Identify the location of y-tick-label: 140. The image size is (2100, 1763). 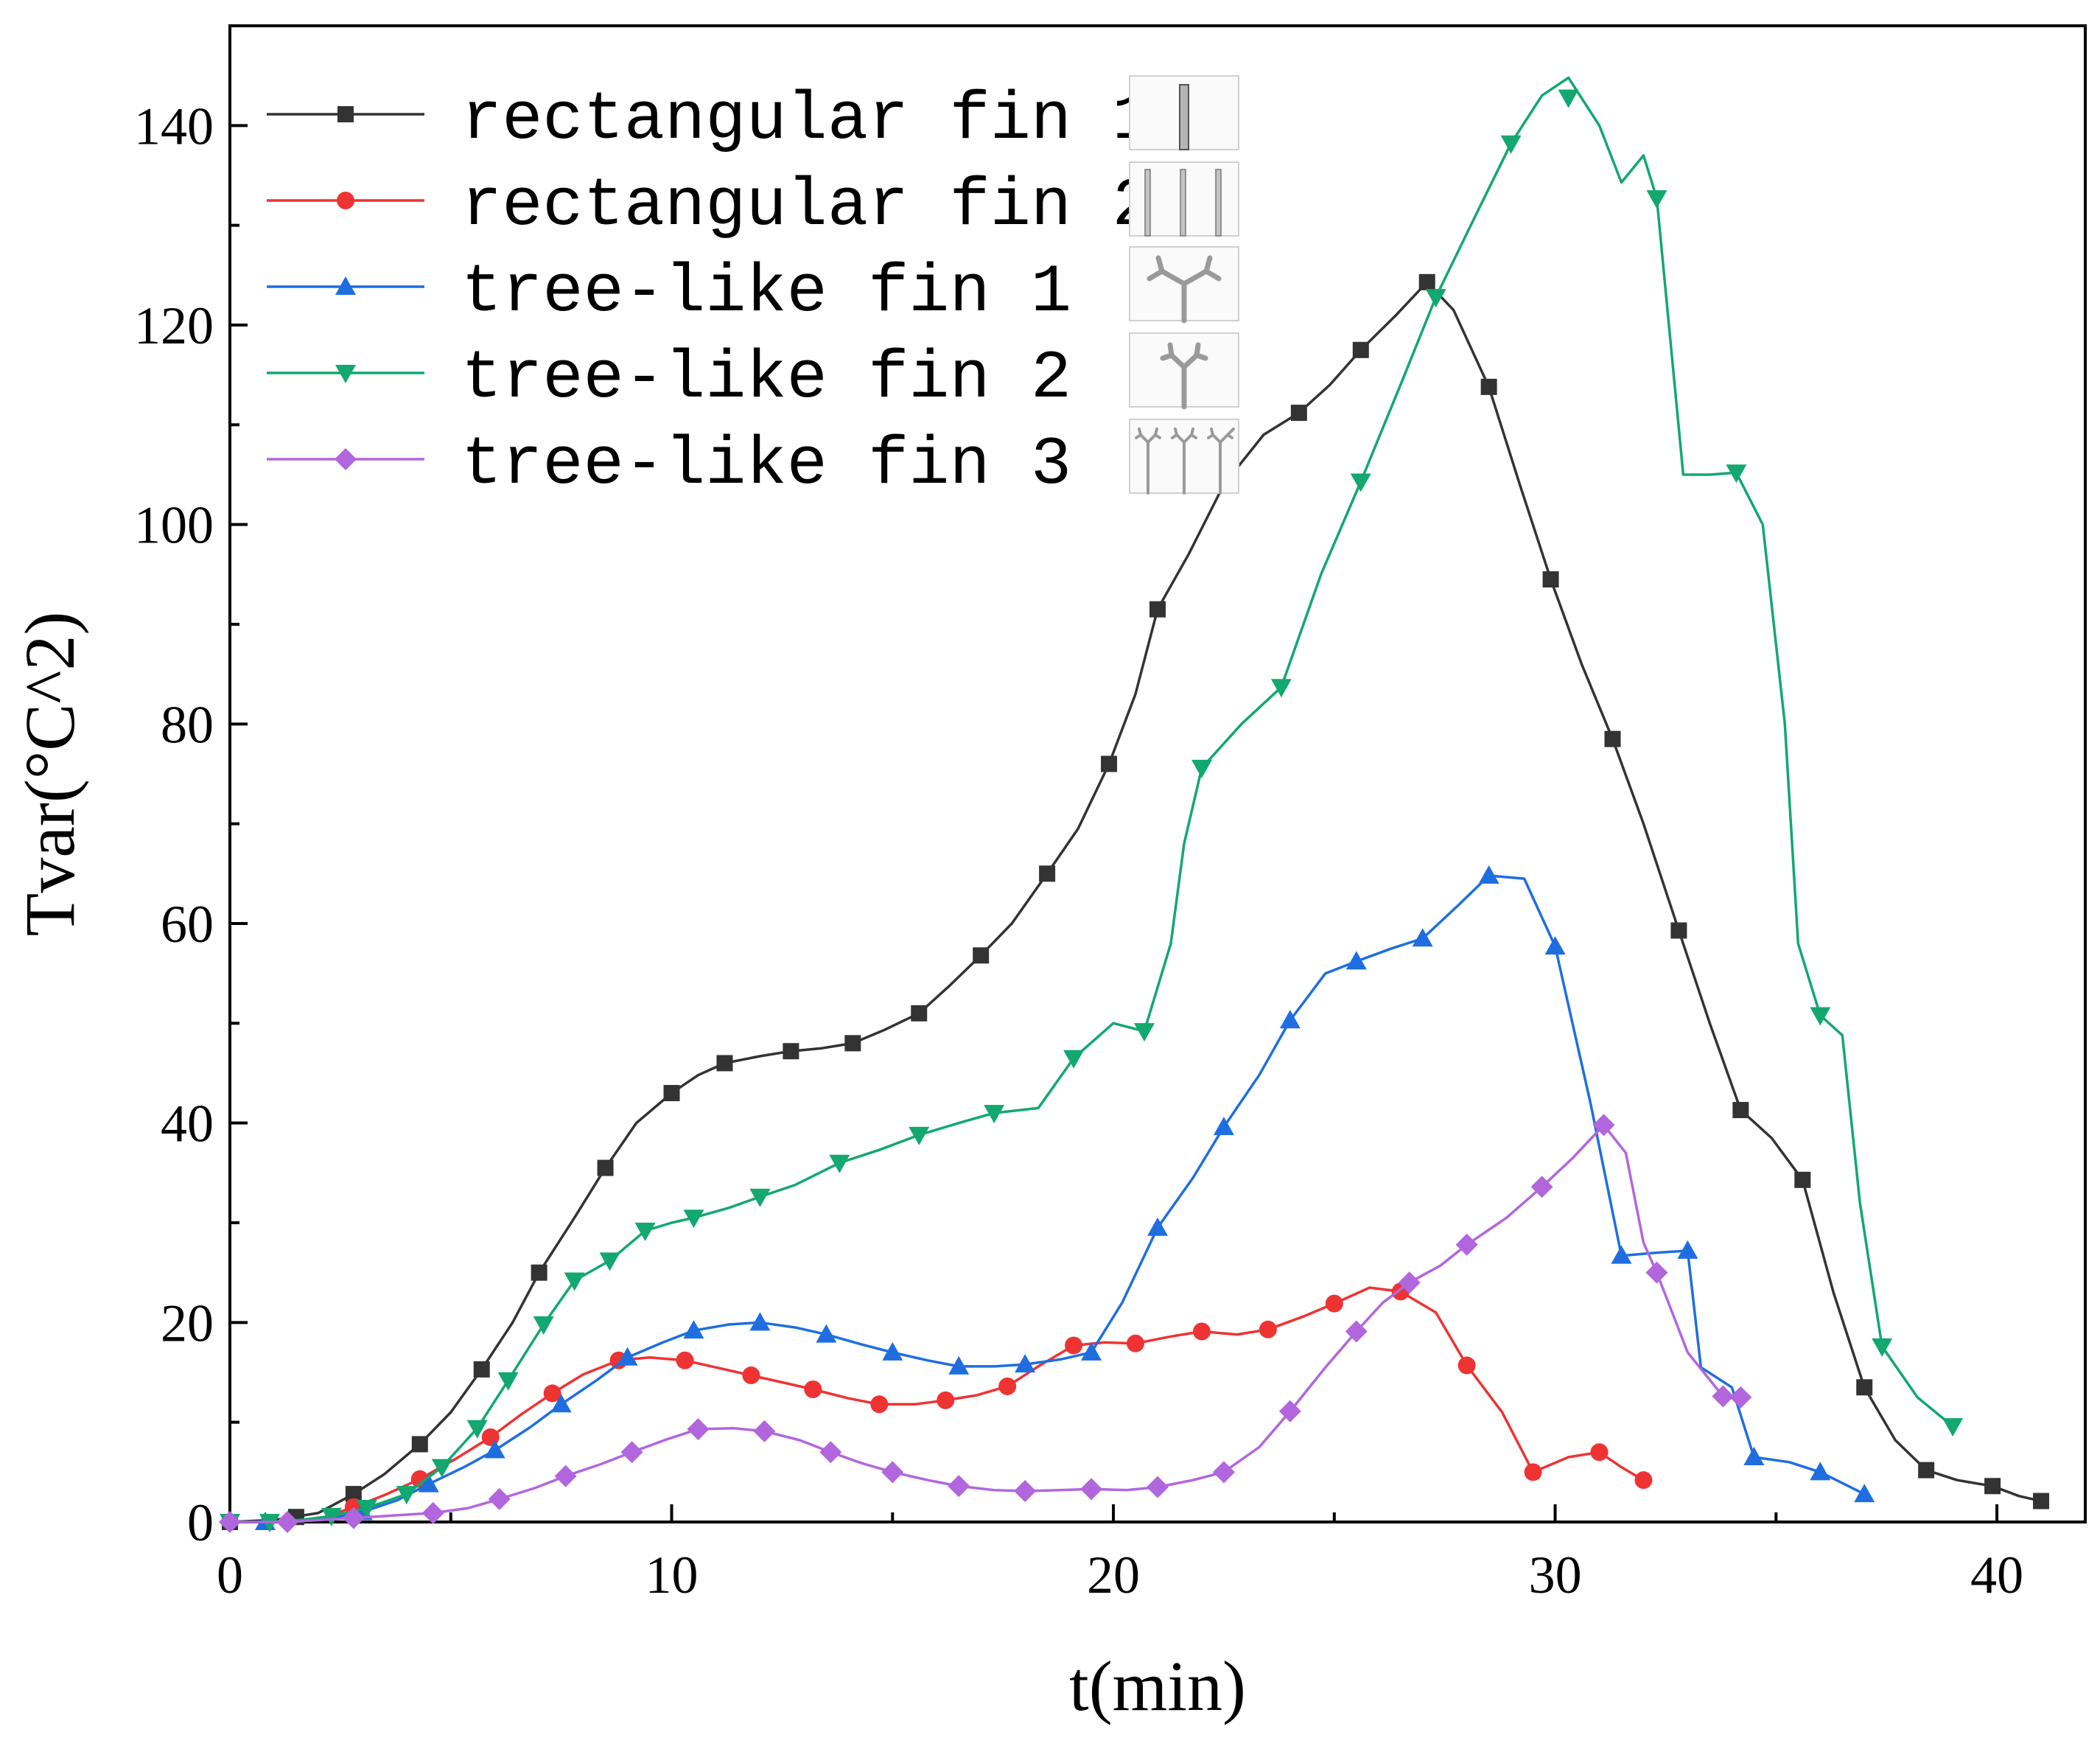
(174, 127).